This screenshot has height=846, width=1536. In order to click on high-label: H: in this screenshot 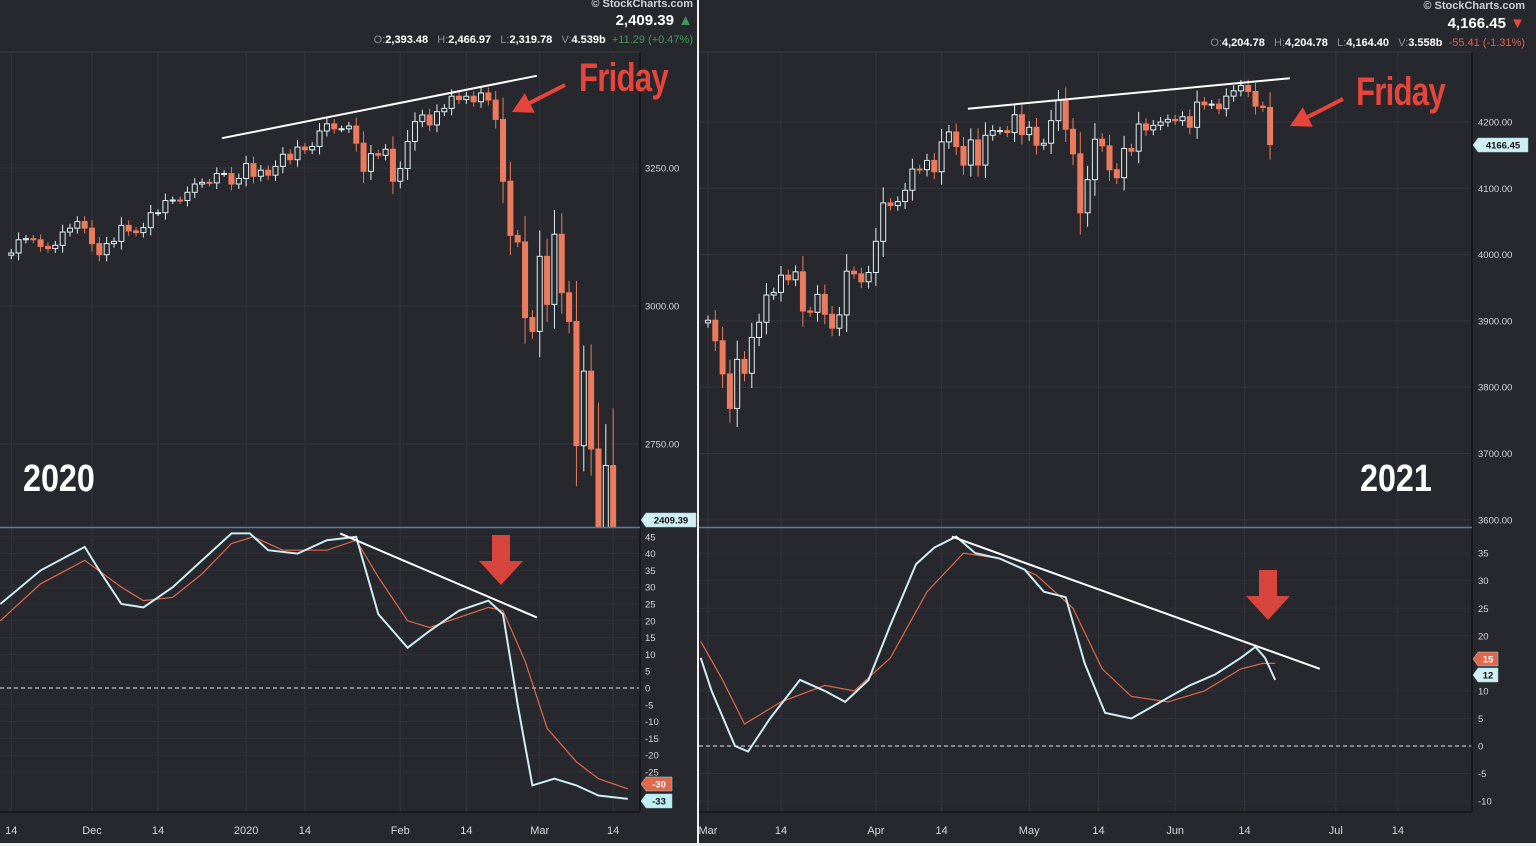, I will do `click(1279, 43)`.